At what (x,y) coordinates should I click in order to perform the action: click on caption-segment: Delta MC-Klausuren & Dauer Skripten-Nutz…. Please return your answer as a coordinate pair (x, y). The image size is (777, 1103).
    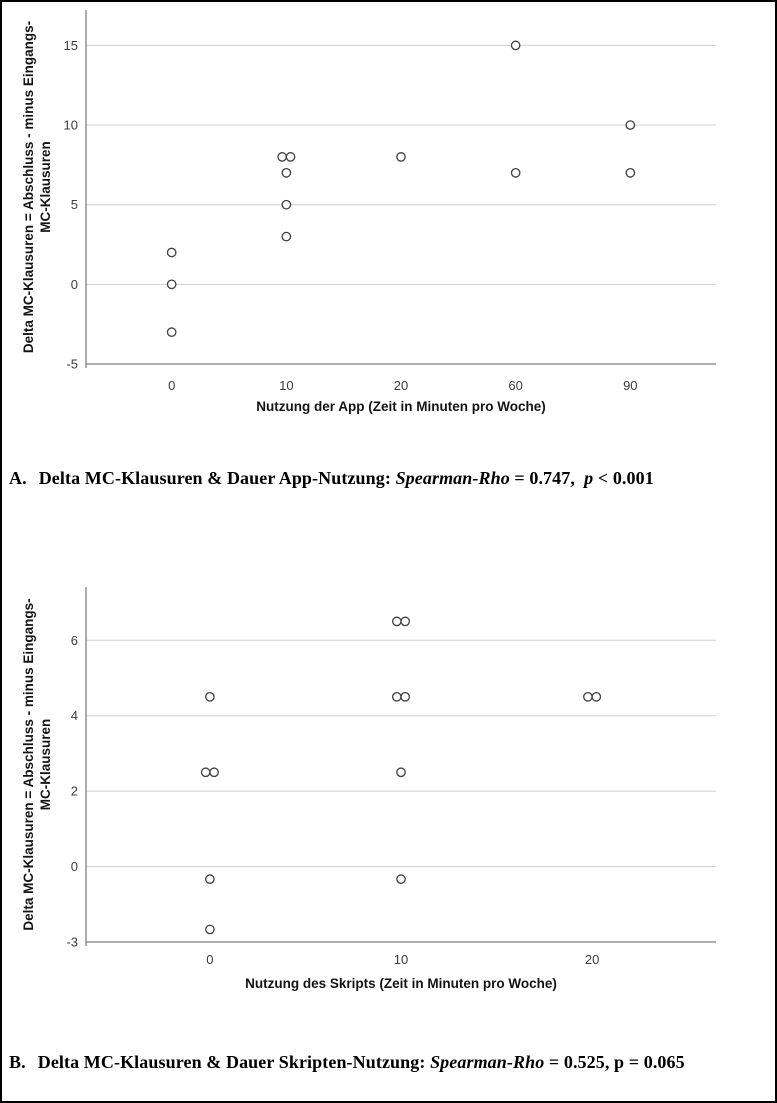
    Looking at the image, I should click on (234, 1062).